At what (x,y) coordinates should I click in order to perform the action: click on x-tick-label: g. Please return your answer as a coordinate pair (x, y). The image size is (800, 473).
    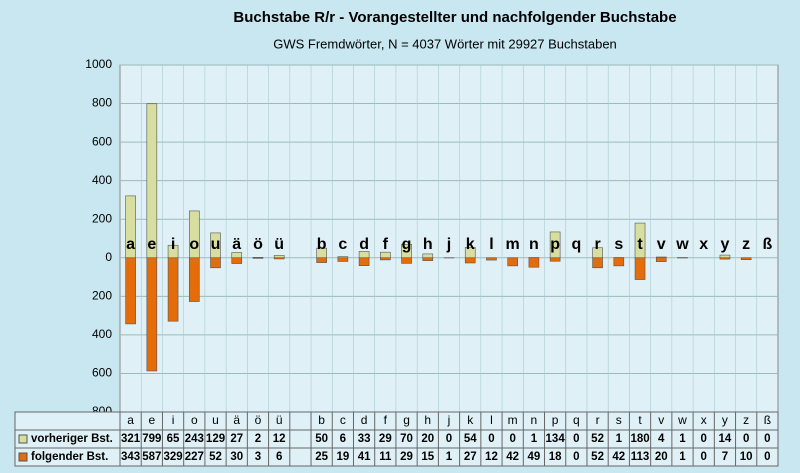
    Looking at the image, I should click on (406, 420).